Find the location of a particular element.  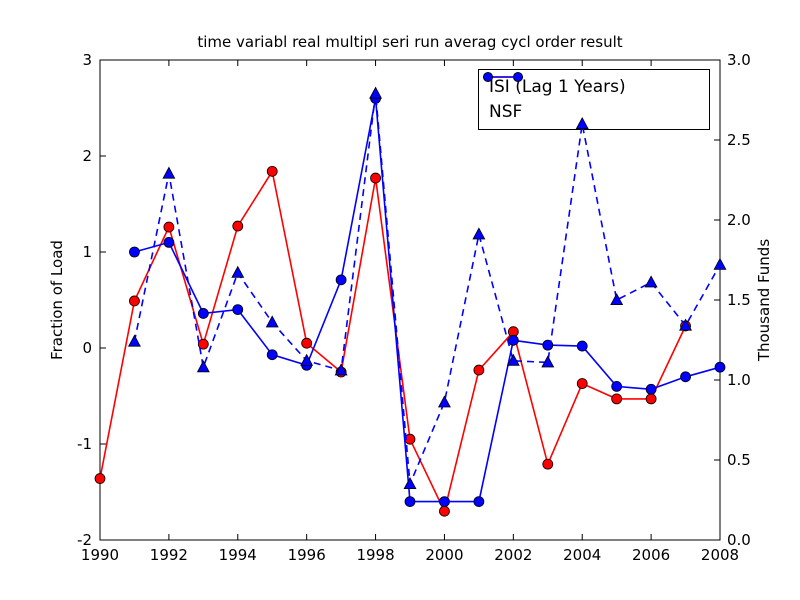

y-right-tick-label: 3.0 is located at coordinates (739, 60).